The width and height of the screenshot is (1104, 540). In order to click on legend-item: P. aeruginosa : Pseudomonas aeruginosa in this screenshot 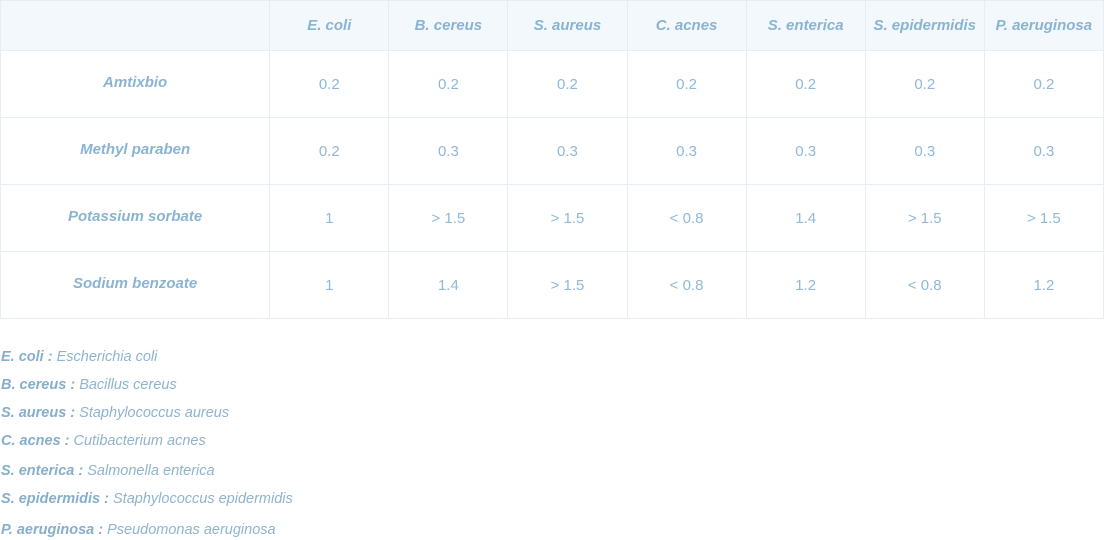, I will do `click(138, 530)`.